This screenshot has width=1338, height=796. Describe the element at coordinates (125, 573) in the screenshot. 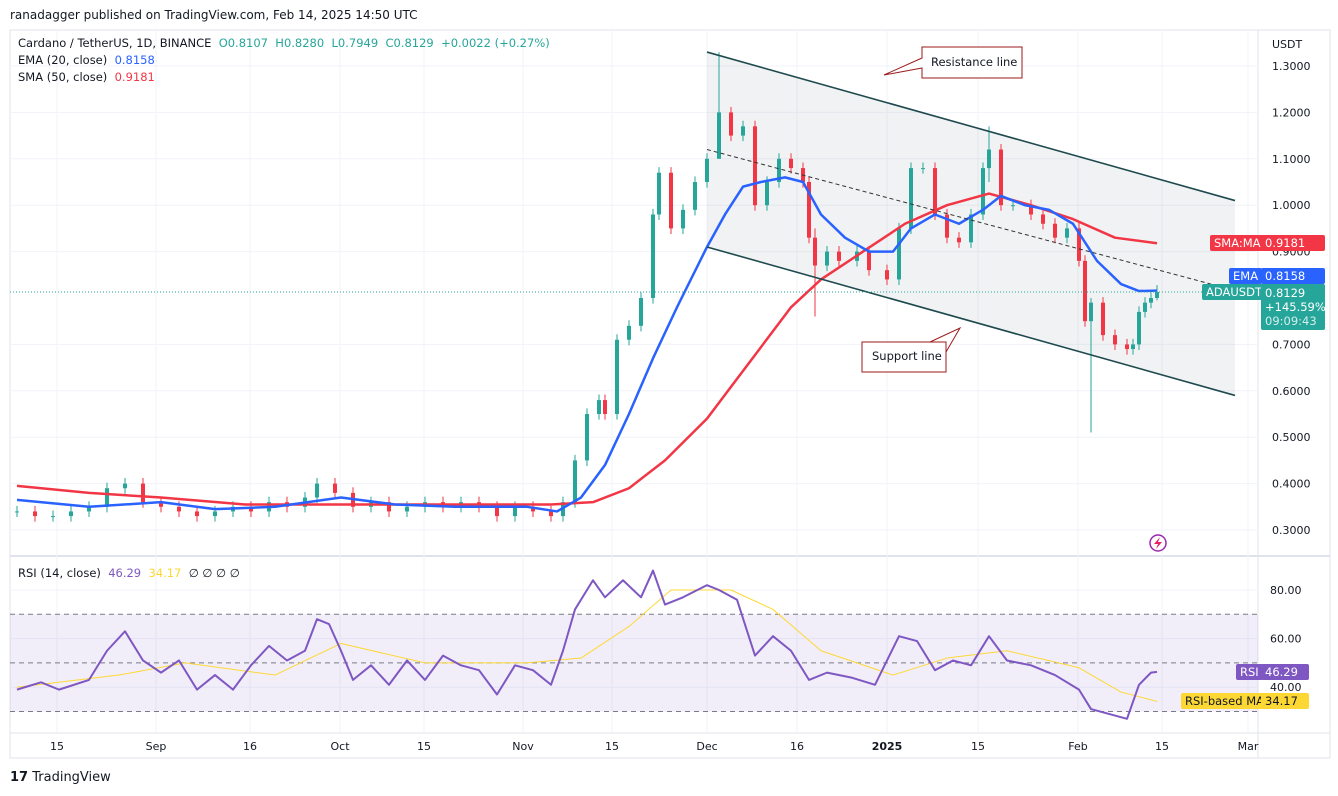

I see `rsi-value: 46.29` at that location.